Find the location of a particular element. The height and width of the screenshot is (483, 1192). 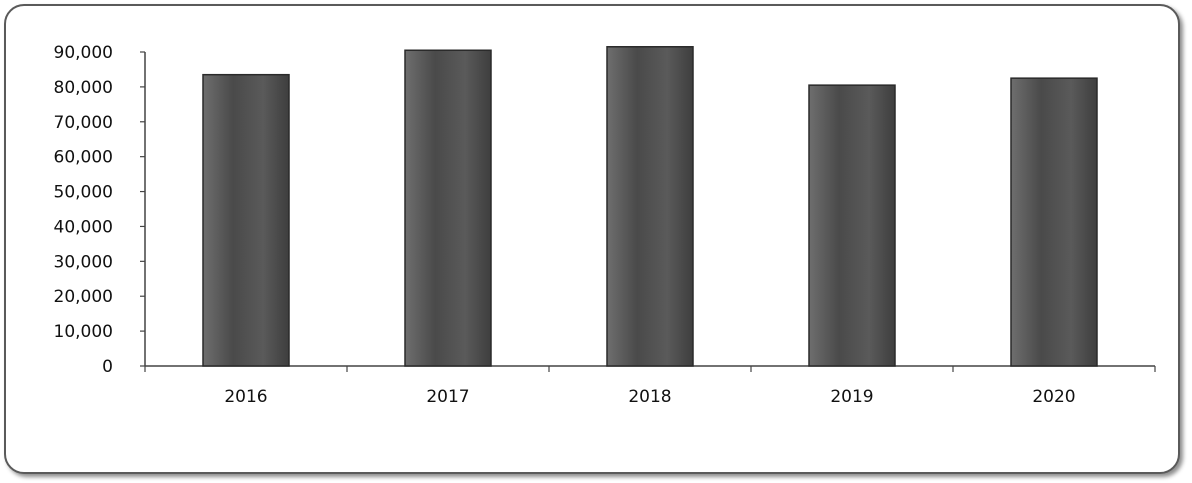

y-tick-label: 30,000 is located at coordinates (83, 262).